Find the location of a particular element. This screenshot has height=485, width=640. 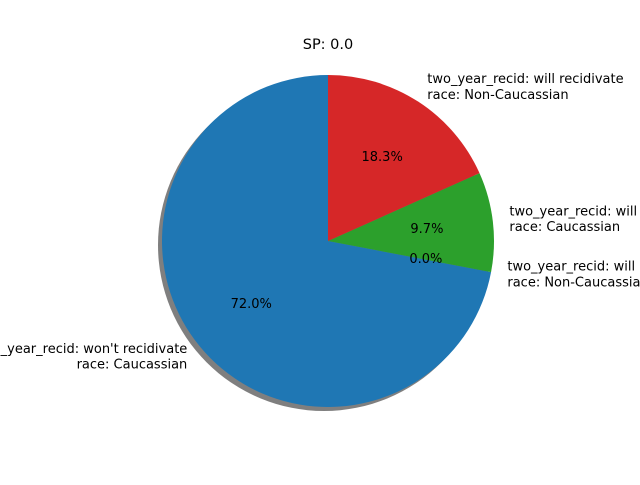

pie-percent-label-3: 18.3% is located at coordinates (382, 157).